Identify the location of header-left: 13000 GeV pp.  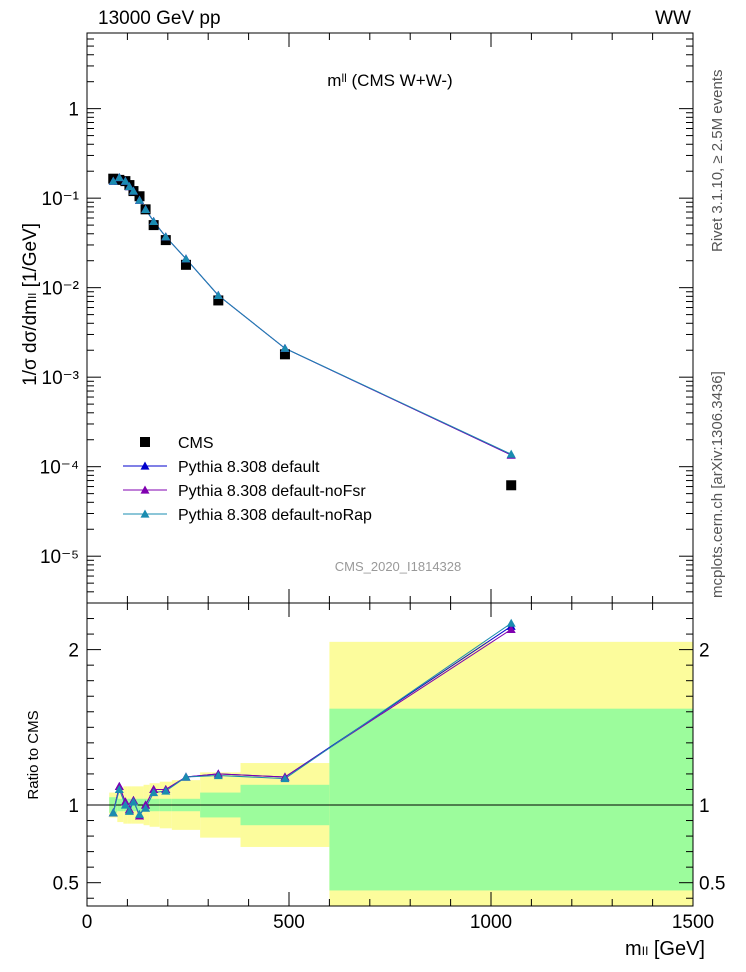
(159, 18).